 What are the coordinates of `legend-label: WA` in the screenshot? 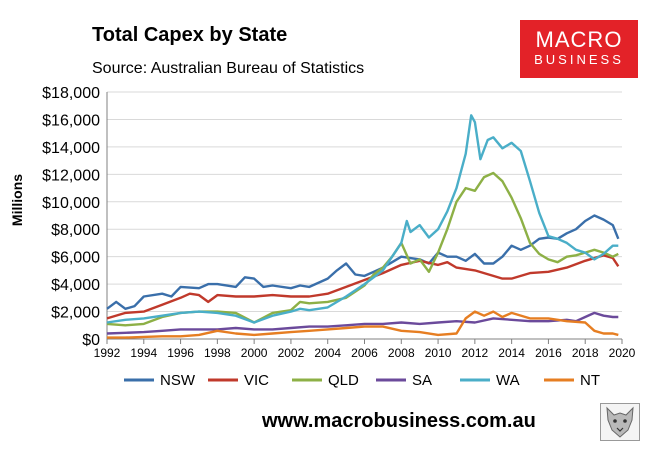 It's located at (508, 380).